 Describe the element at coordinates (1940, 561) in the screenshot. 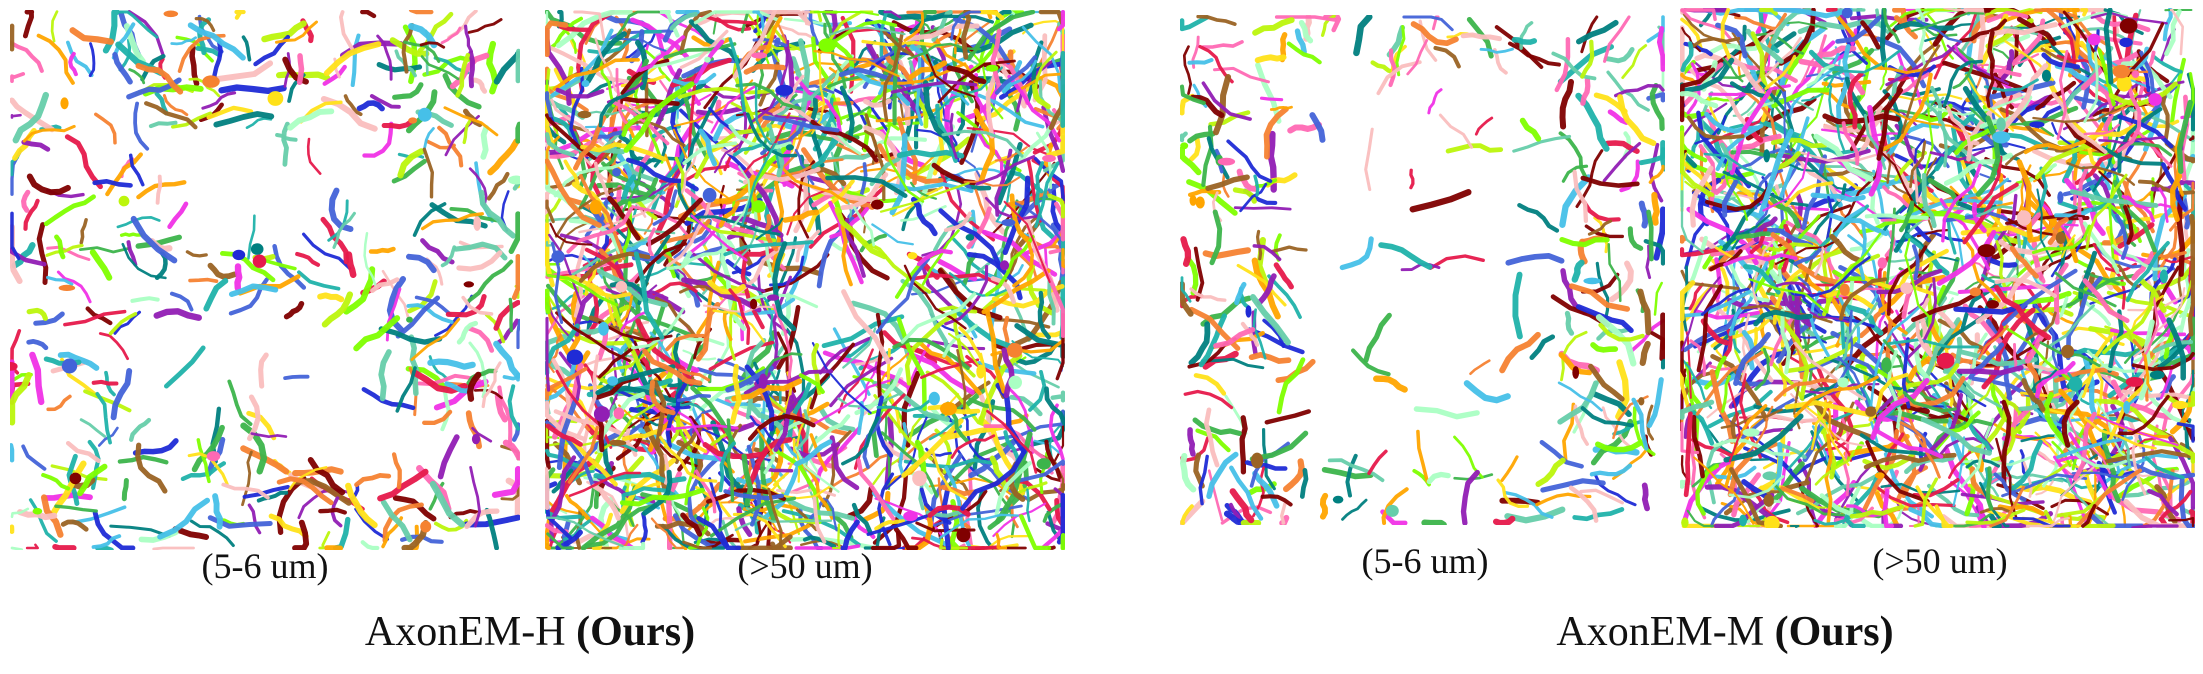

I see `axonem-m-dense-caption: (>50 um)` at that location.